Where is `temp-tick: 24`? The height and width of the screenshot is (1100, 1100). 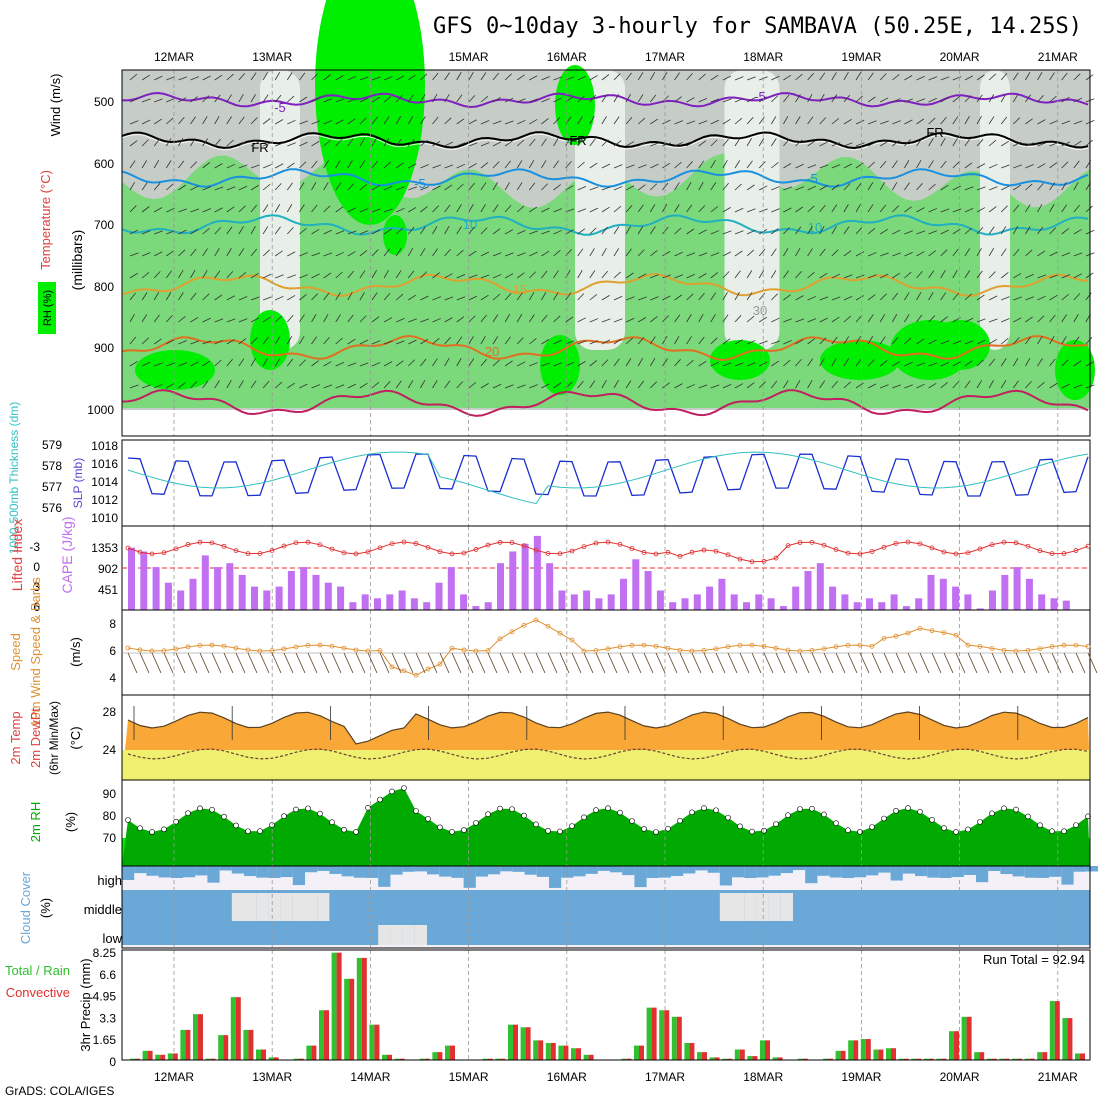
temp-tick: 24 is located at coordinates (110, 750).